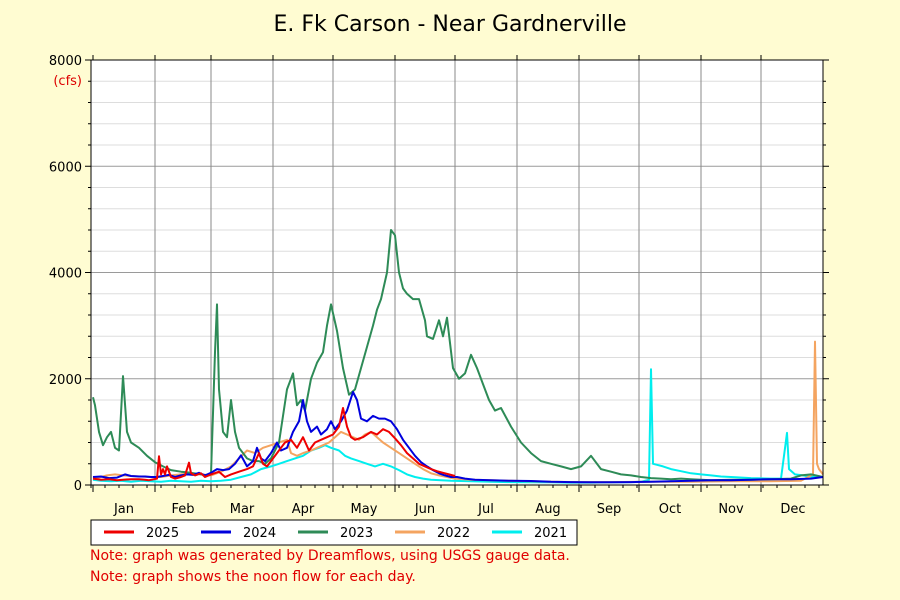 The height and width of the screenshot is (600, 900). I want to click on x-tick-label: Mar, so click(242, 509).